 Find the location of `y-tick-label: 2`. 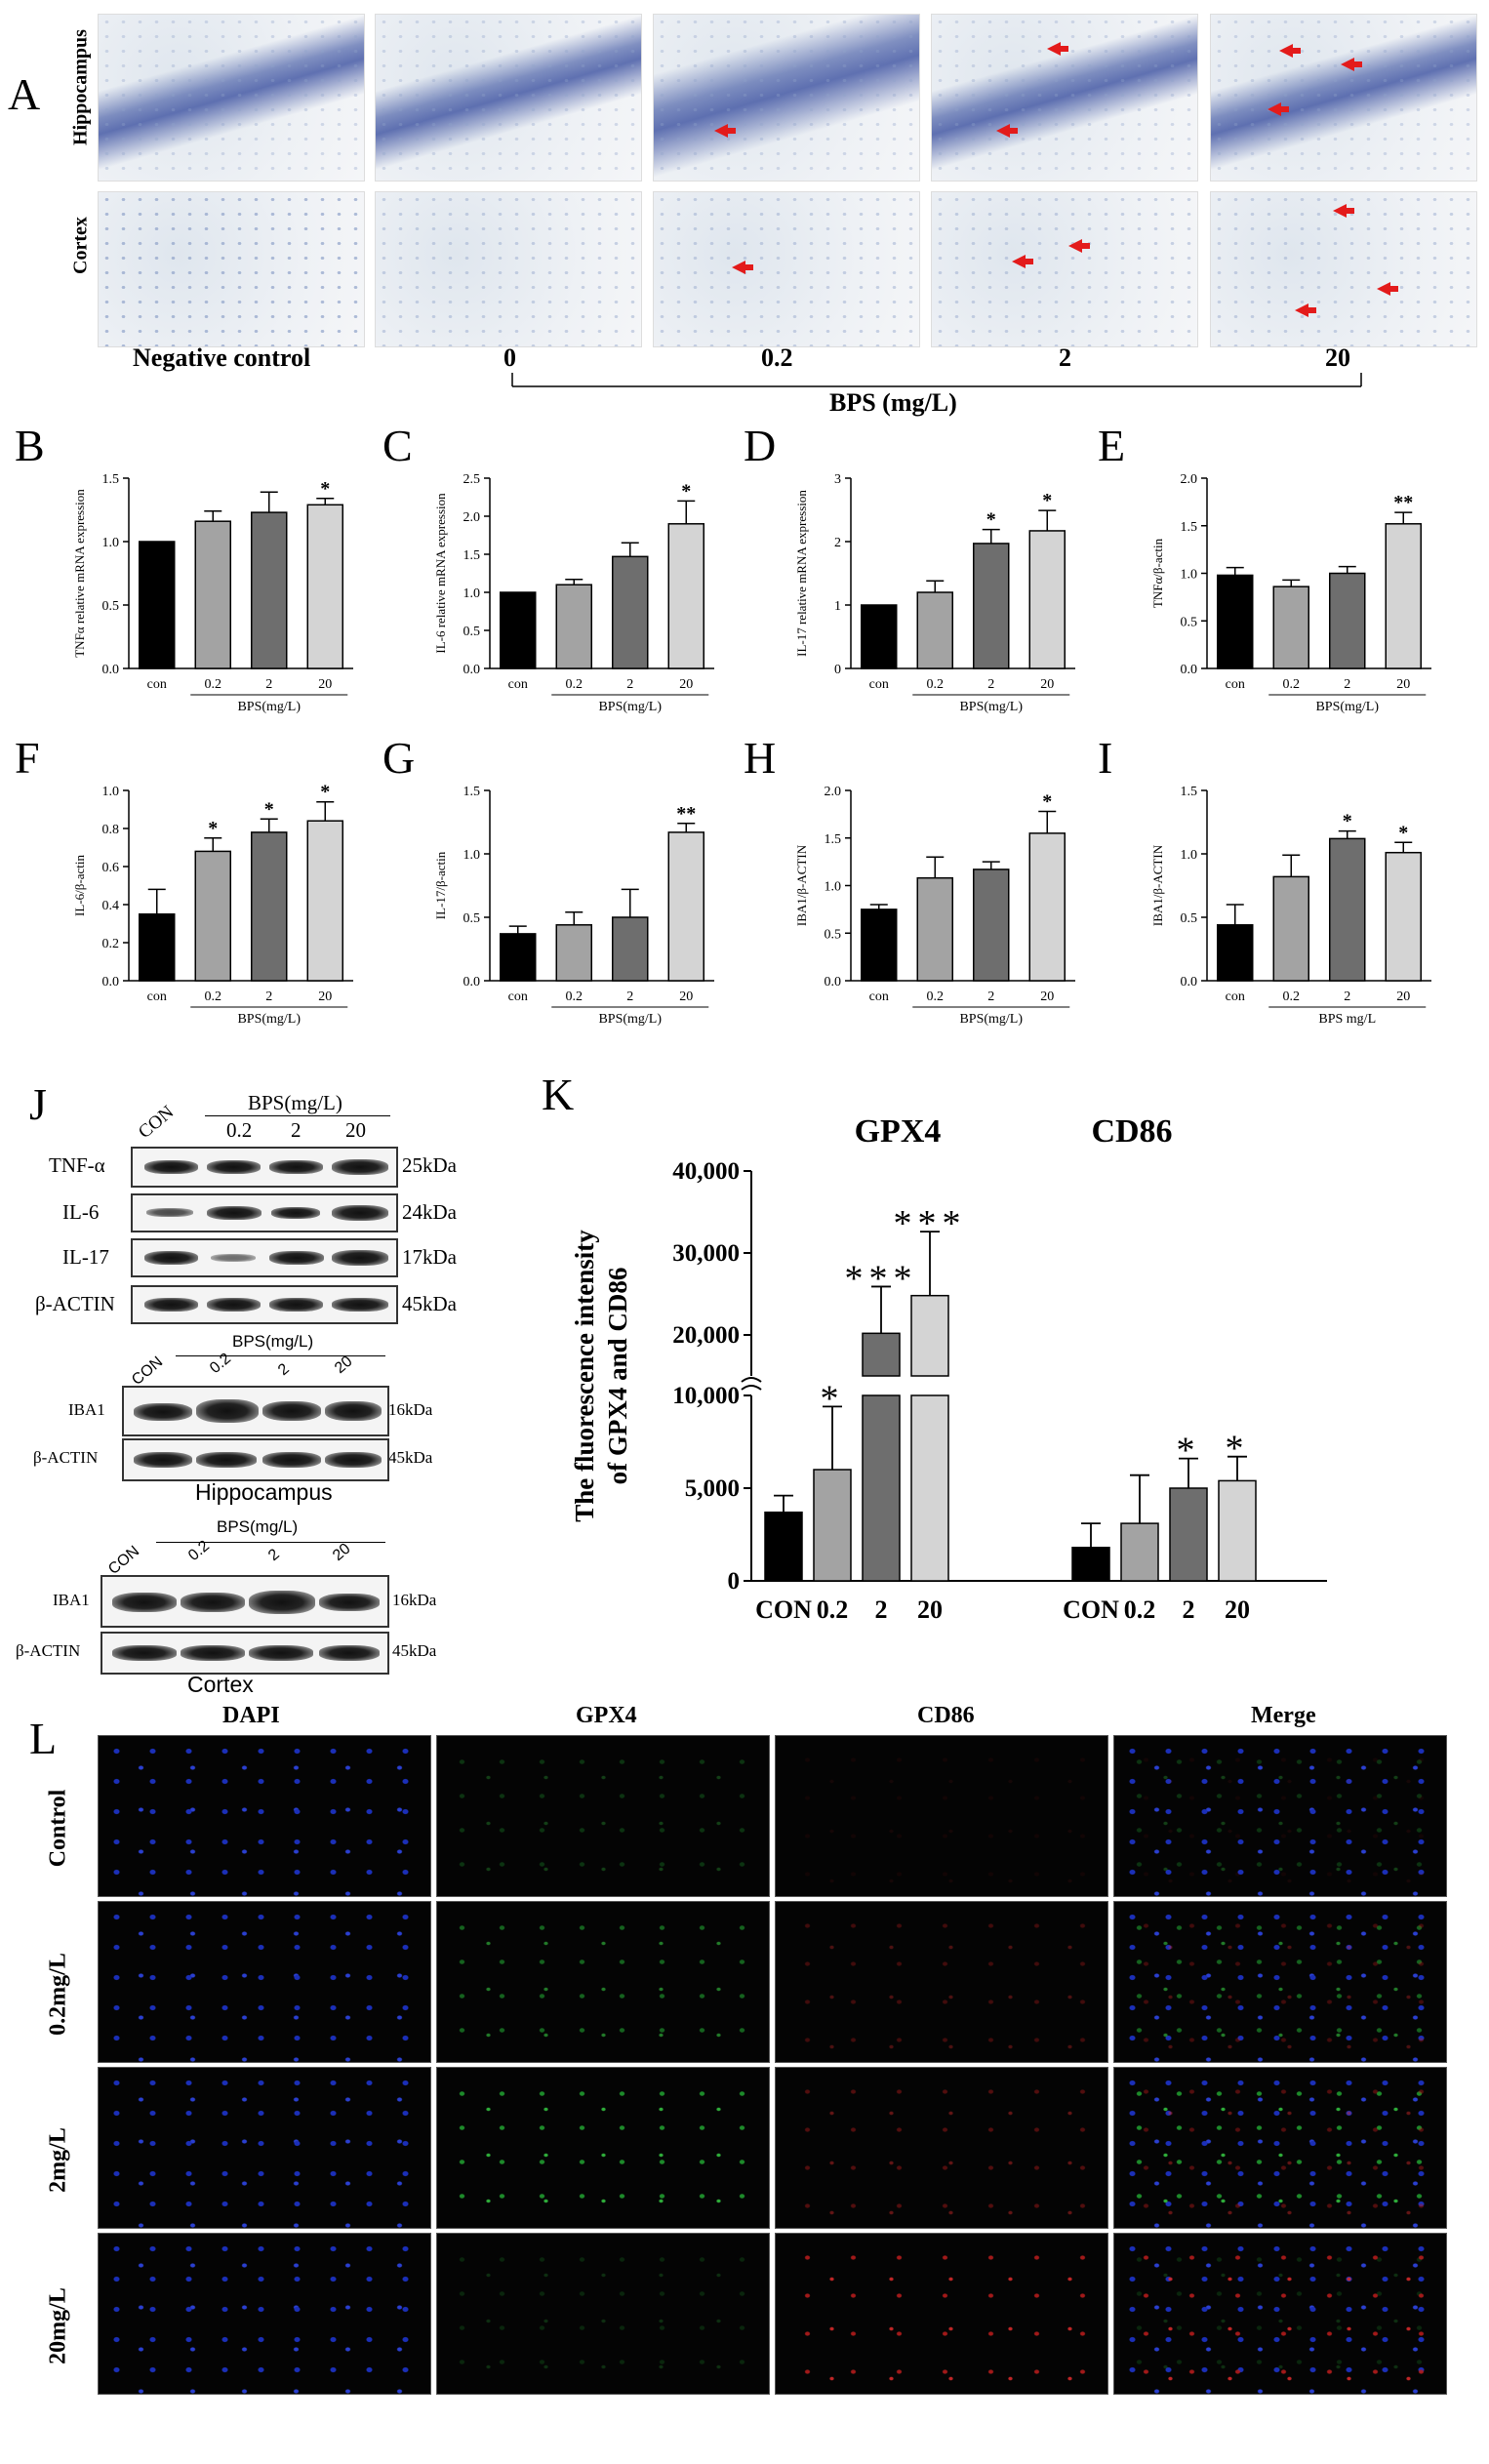

y-tick-label: 2 is located at coordinates (837, 543).